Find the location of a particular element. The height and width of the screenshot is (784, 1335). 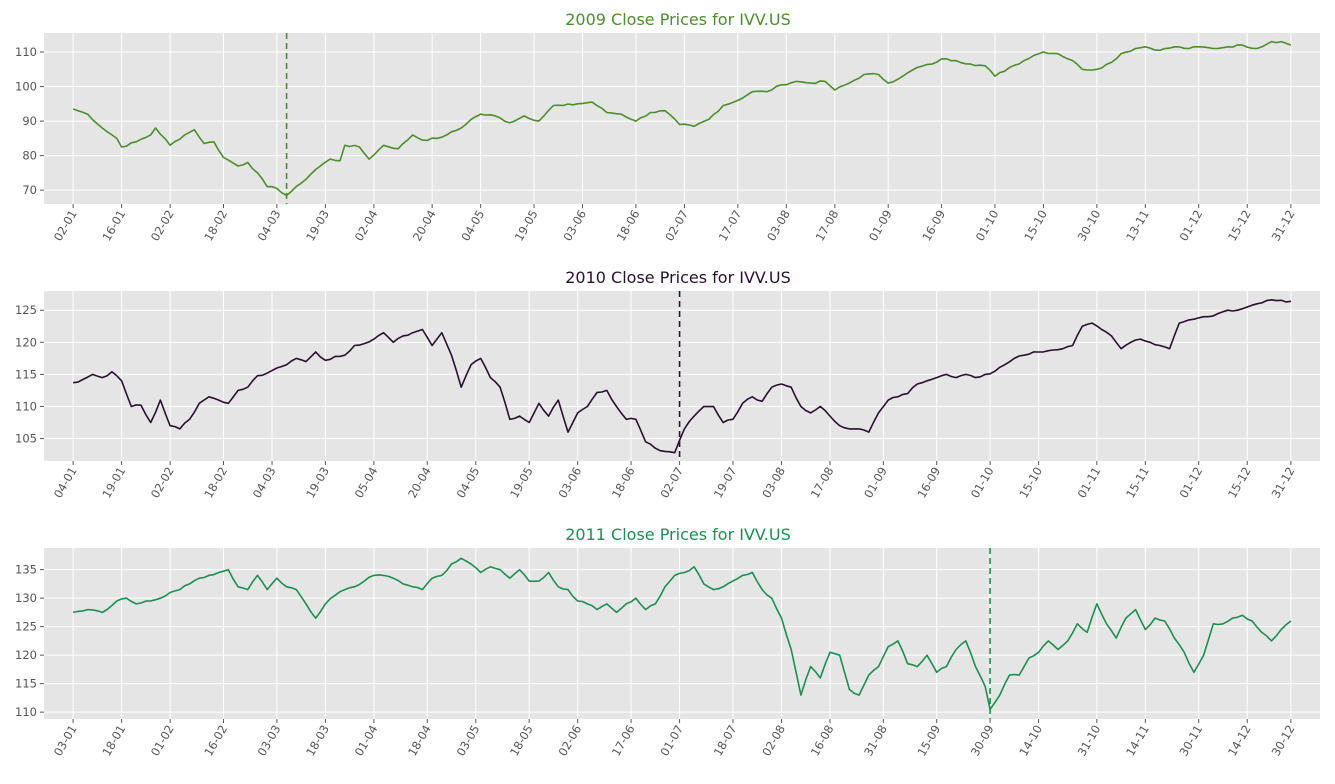

x-tick-label: 02-01 is located at coordinates (65, 226).